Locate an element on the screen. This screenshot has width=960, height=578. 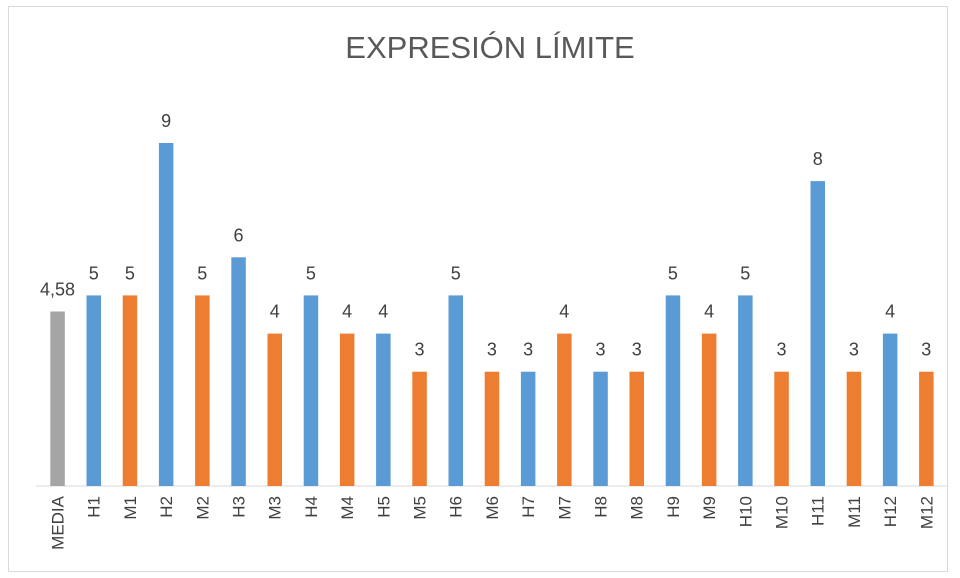
data-label-m1: 5 is located at coordinates (130, 273).